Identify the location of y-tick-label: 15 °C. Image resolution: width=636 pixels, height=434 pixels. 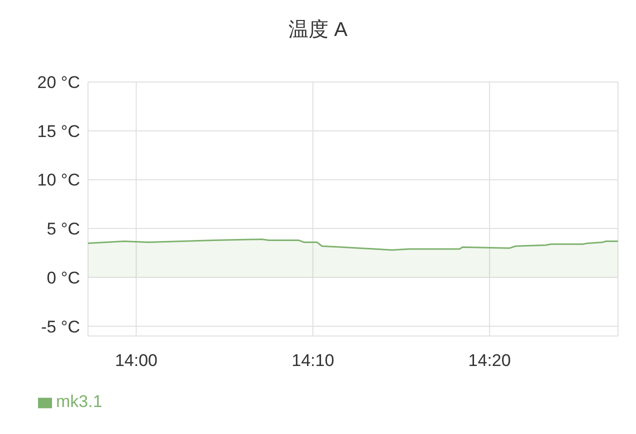
(58, 131).